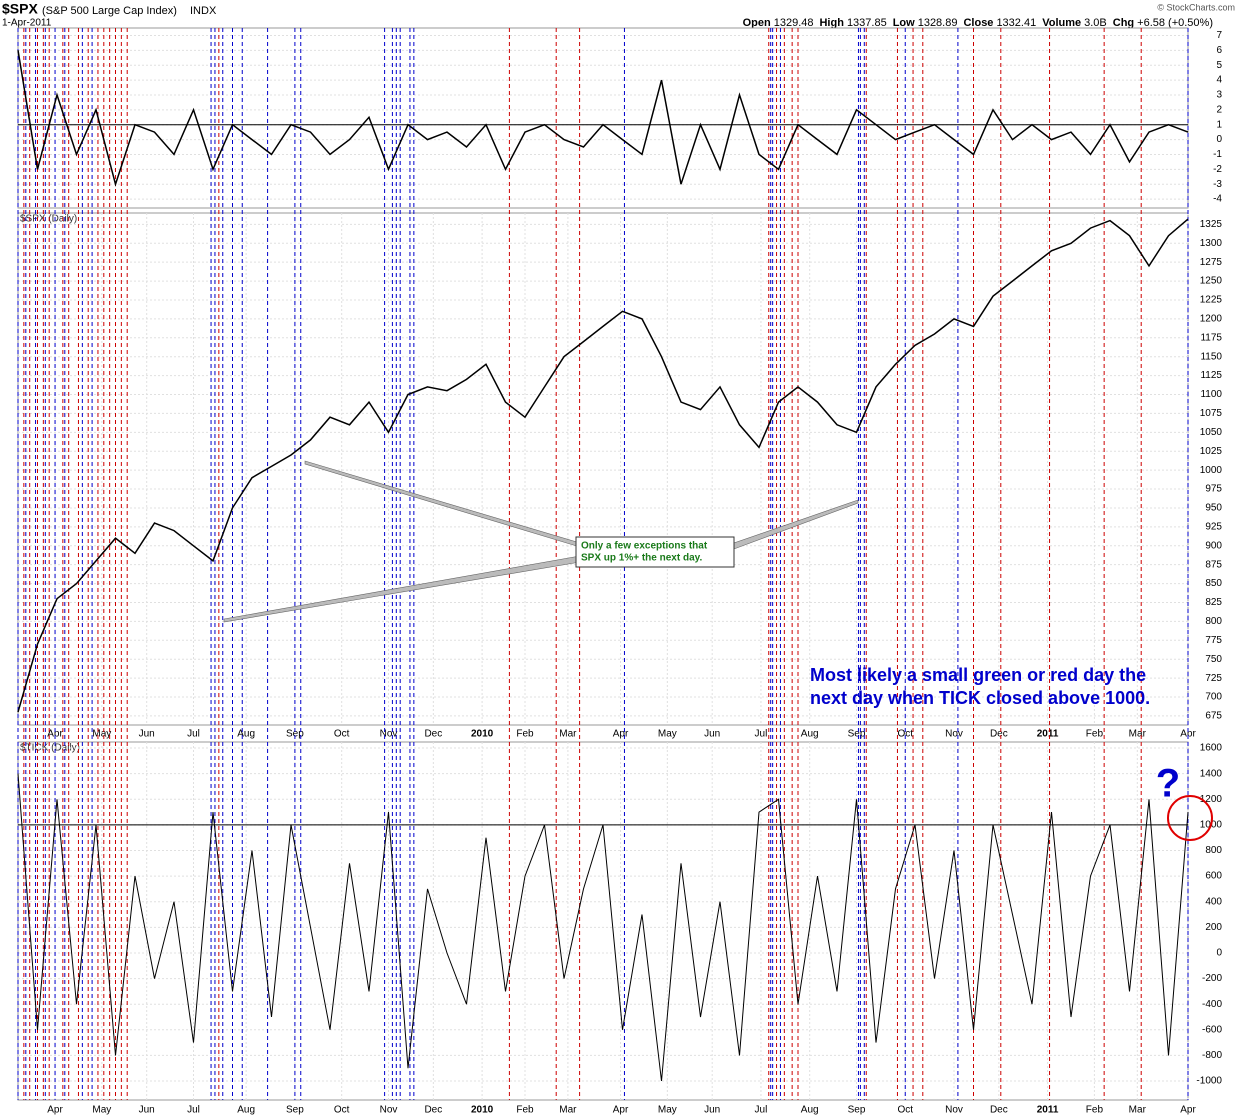 The image size is (1240, 1119). Describe the element at coordinates (1213, 876) in the screenshot. I see `y-tick-label: 600` at that location.